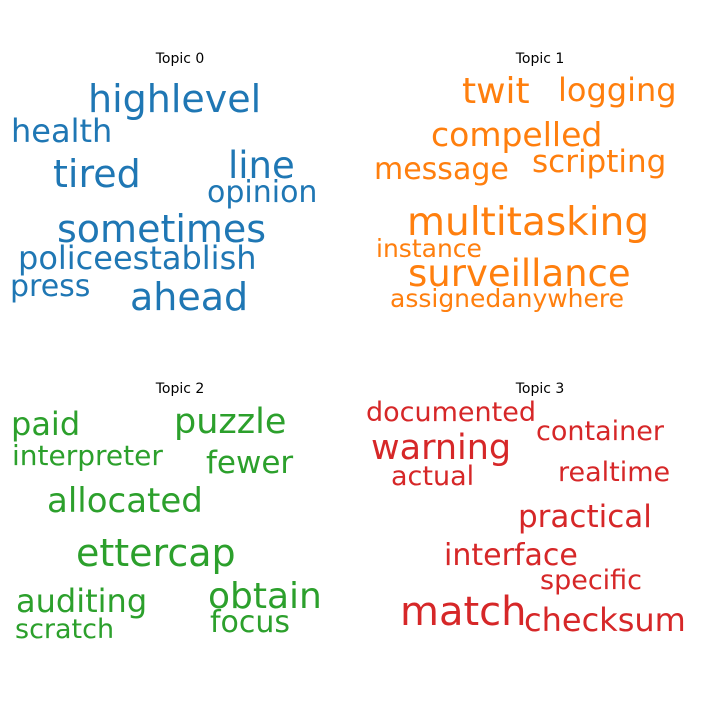 The image size is (720, 720). Describe the element at coordinates (519, 273) in the screenshot. I see `word-mark: surveillance` at that location.